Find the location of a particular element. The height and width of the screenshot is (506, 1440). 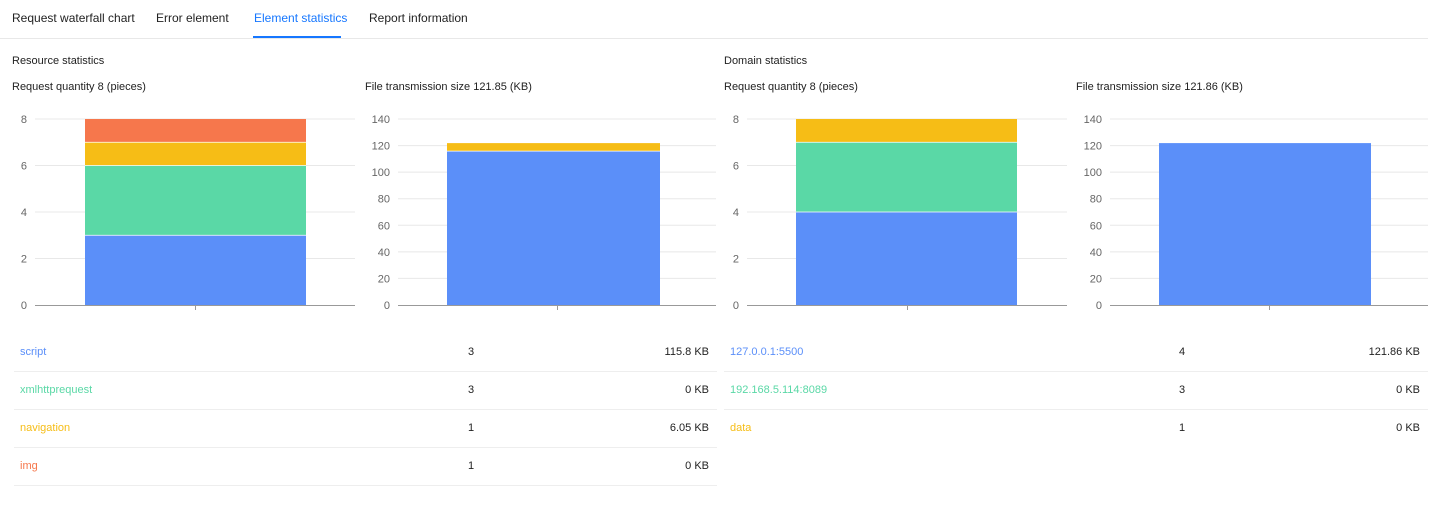

domain-size-chart: 0 20 40 60 80 100 120 140 is located at coordinates (1256, 213).